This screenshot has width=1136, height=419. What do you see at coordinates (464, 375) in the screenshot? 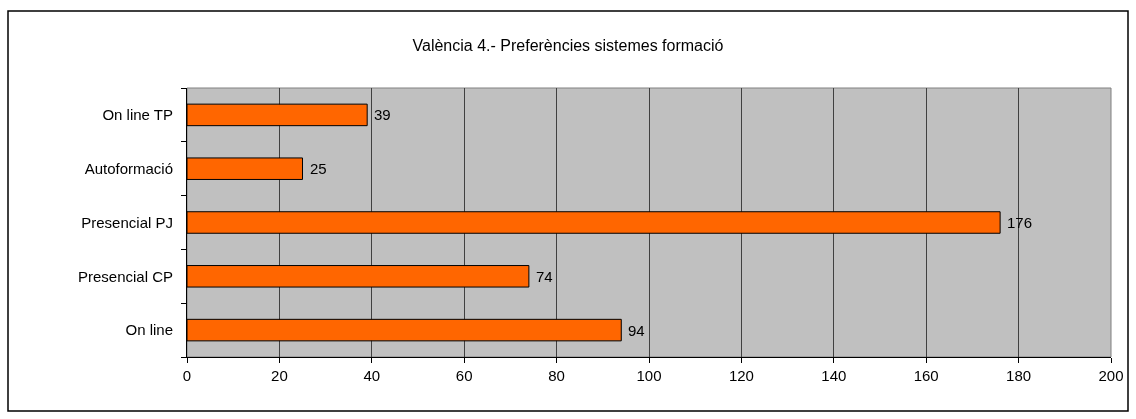
I see `x-tick-label: 60` at bounding box center [464, 375].